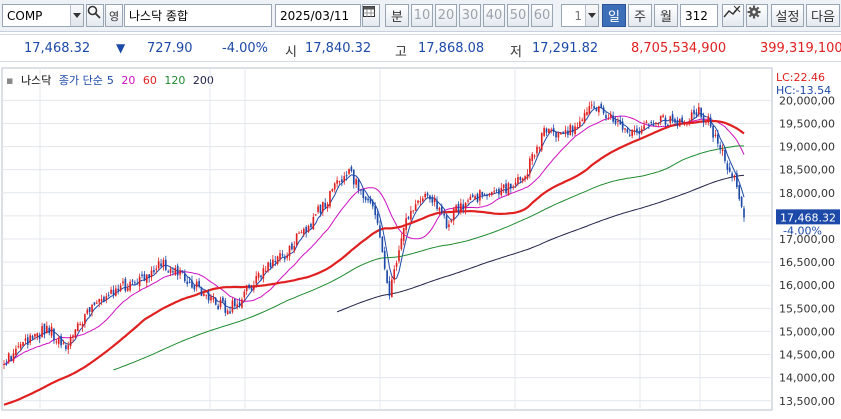 Image resolution: width=841 pixels, height=419 pixels. Describe the element at coordinates (518, 15) in the screenshot. I see `period-50-button: 50` at that location.